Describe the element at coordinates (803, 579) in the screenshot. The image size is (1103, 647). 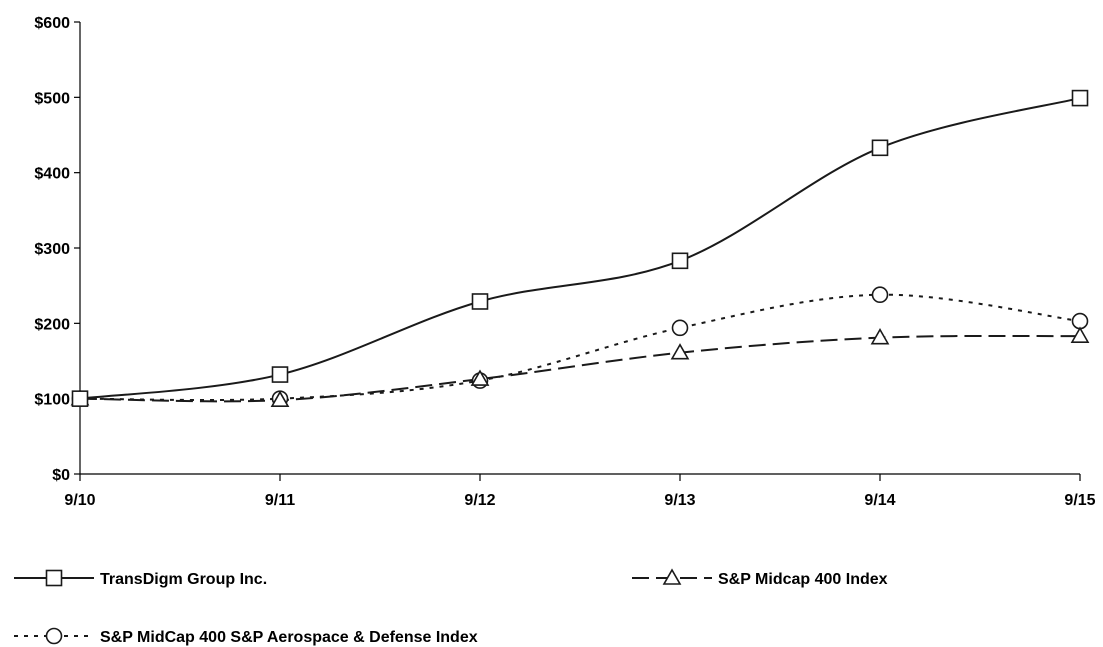
I see `legend-label: S&P Midcap 400 Index` at that location.